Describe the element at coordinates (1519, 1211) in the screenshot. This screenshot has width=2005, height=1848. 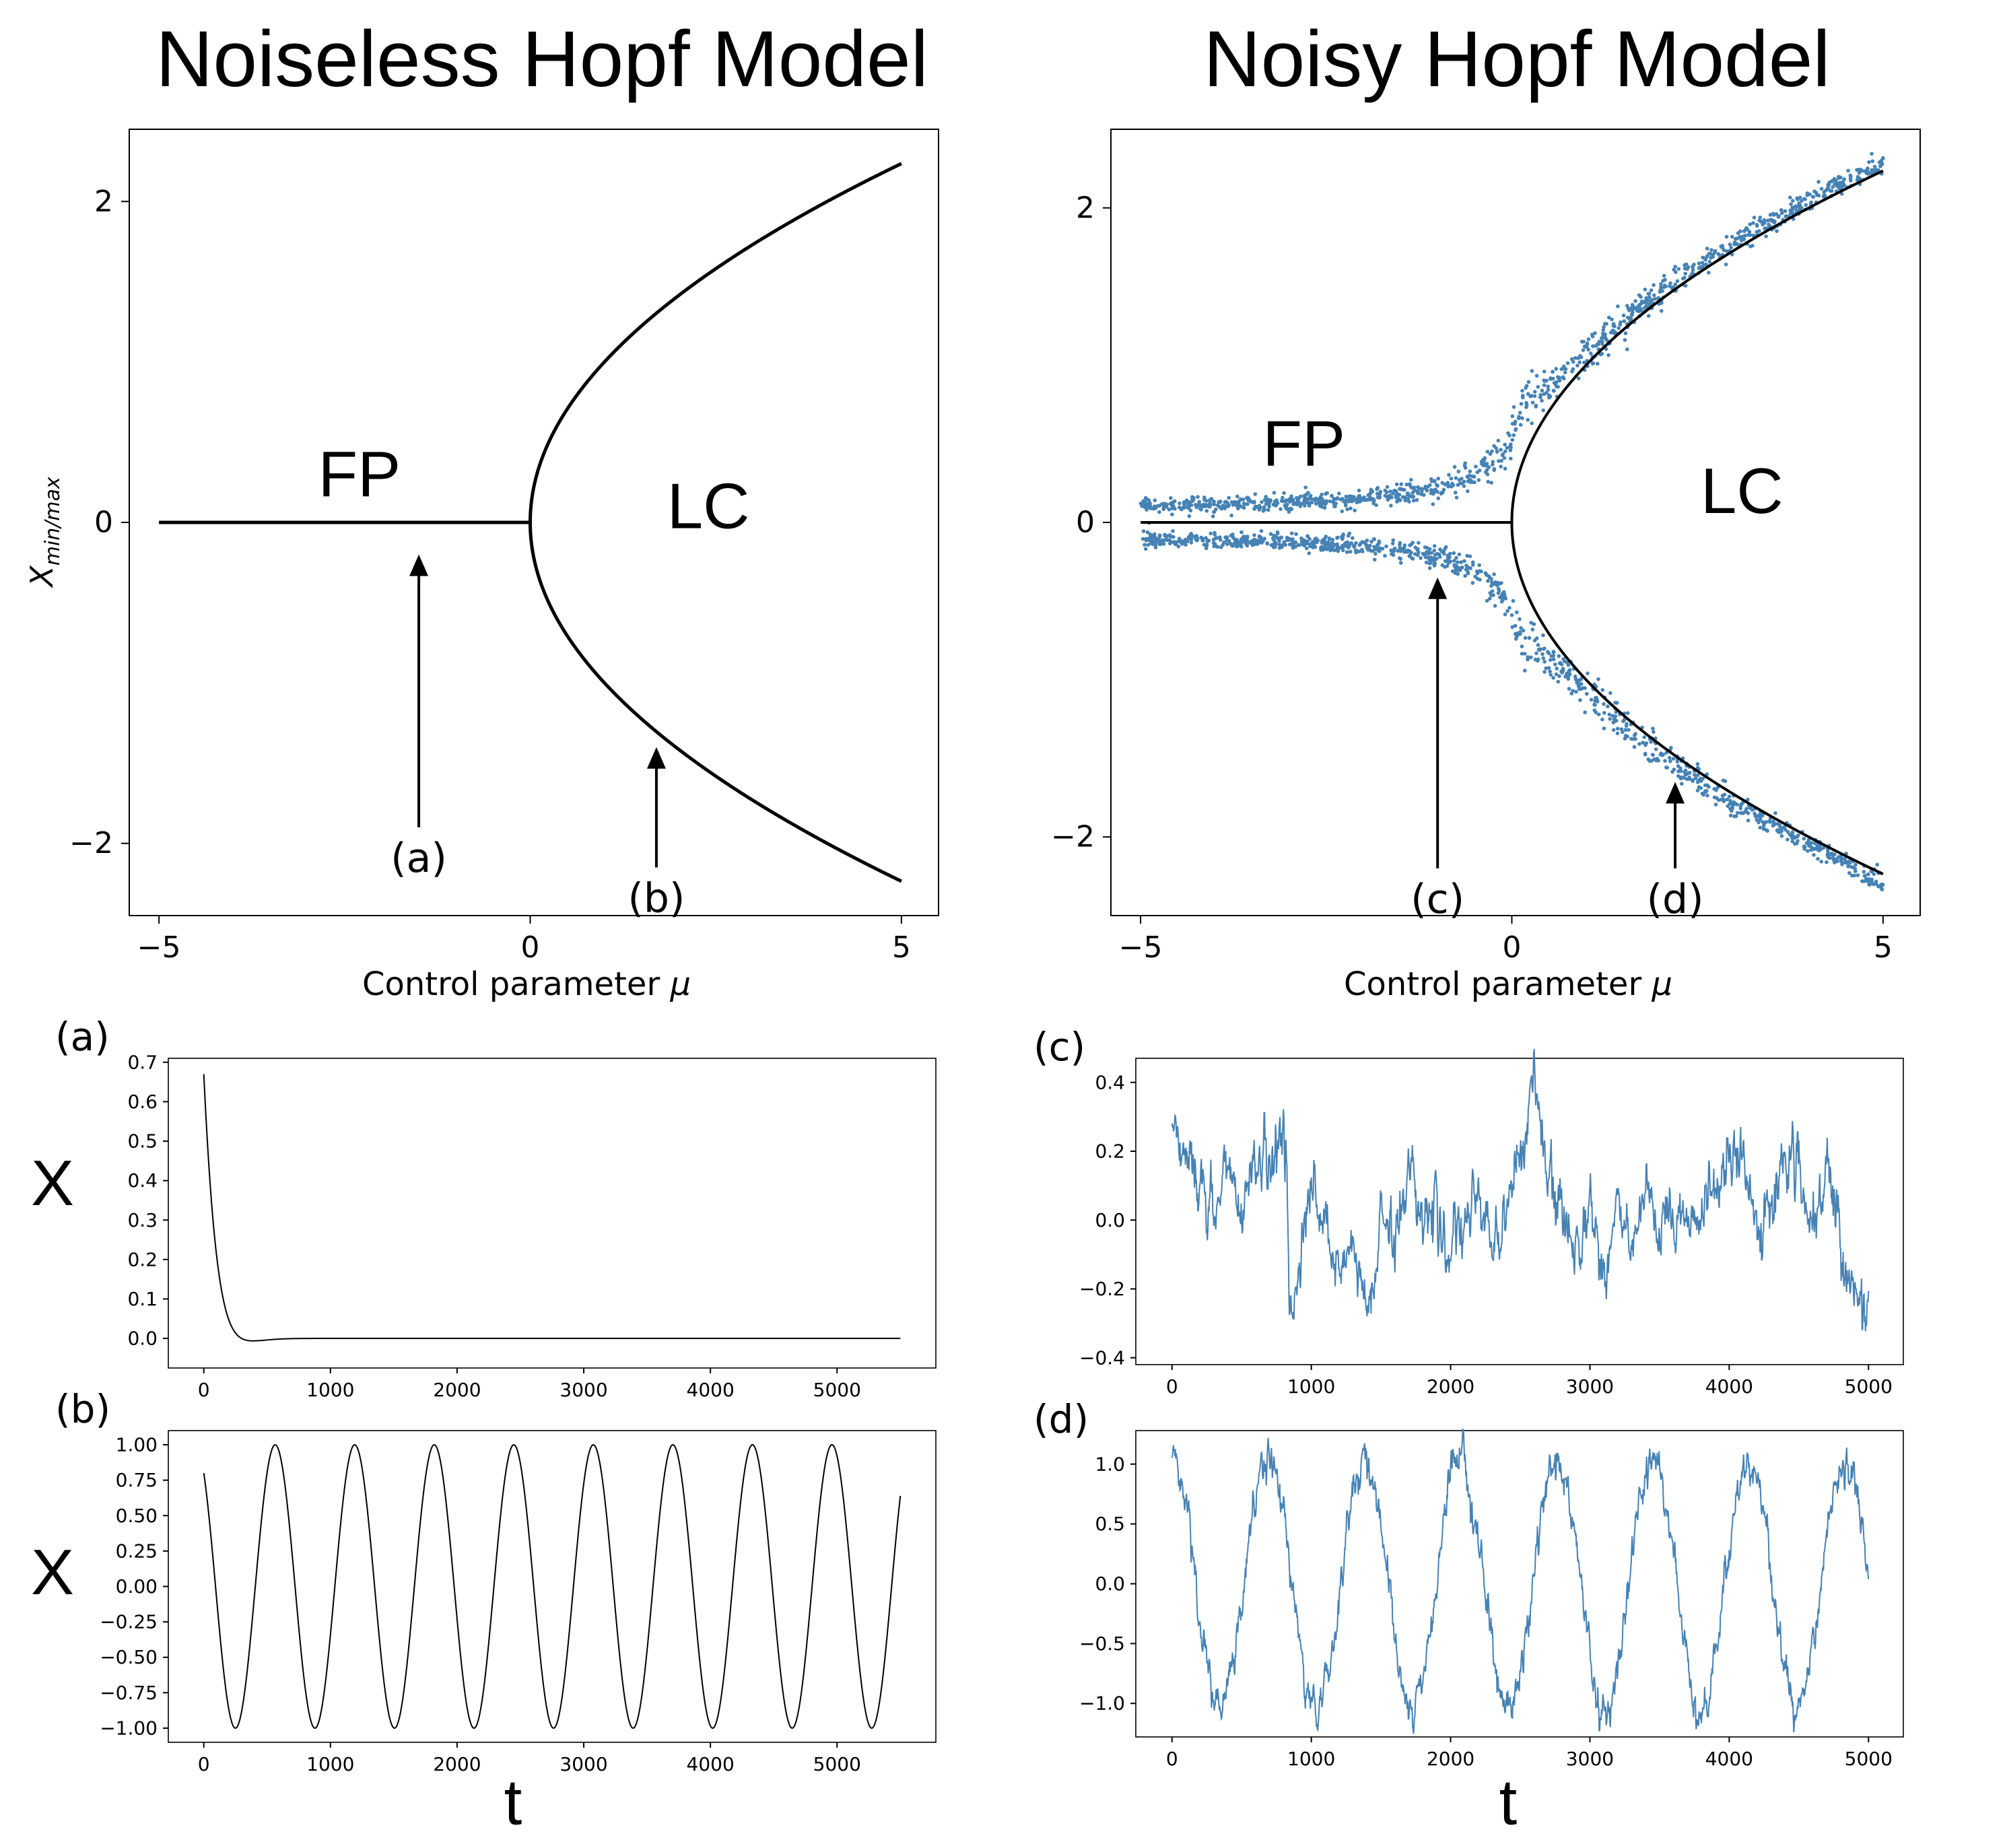
I see `plot-frame` at that location.